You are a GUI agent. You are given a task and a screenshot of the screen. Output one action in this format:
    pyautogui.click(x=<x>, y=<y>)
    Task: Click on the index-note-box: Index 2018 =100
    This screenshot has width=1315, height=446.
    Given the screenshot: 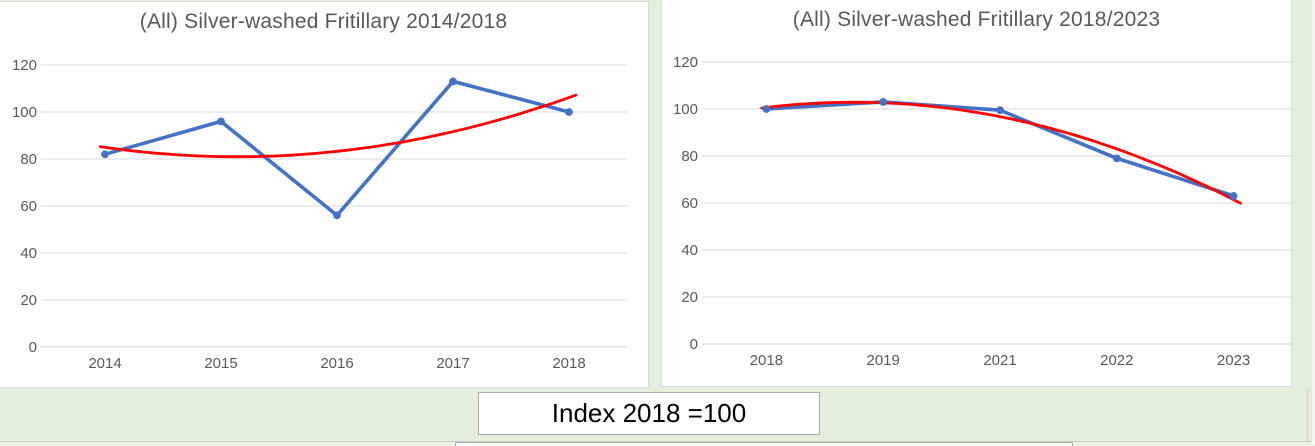 What is the action you would take?
    pyautogui.click(x=649, y=413)
    